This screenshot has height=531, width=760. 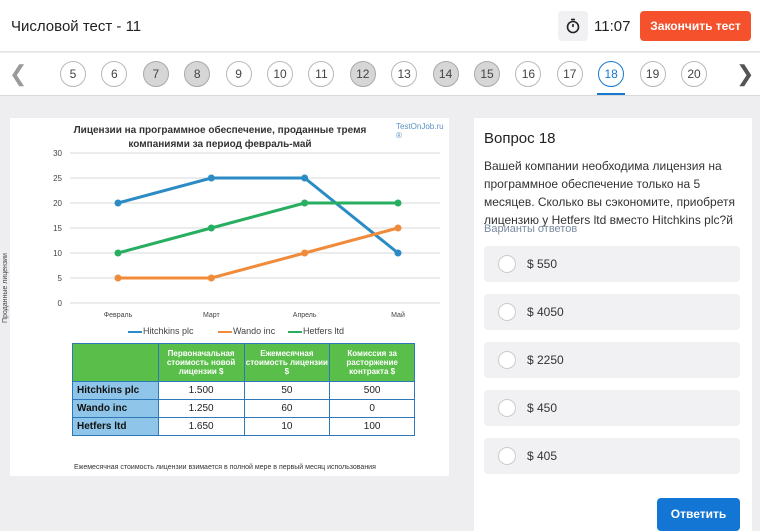 What do you see at coordinates (197, 74) in the screenshot?
I see `question-number-button: 8` at bounding box center [197, 74].